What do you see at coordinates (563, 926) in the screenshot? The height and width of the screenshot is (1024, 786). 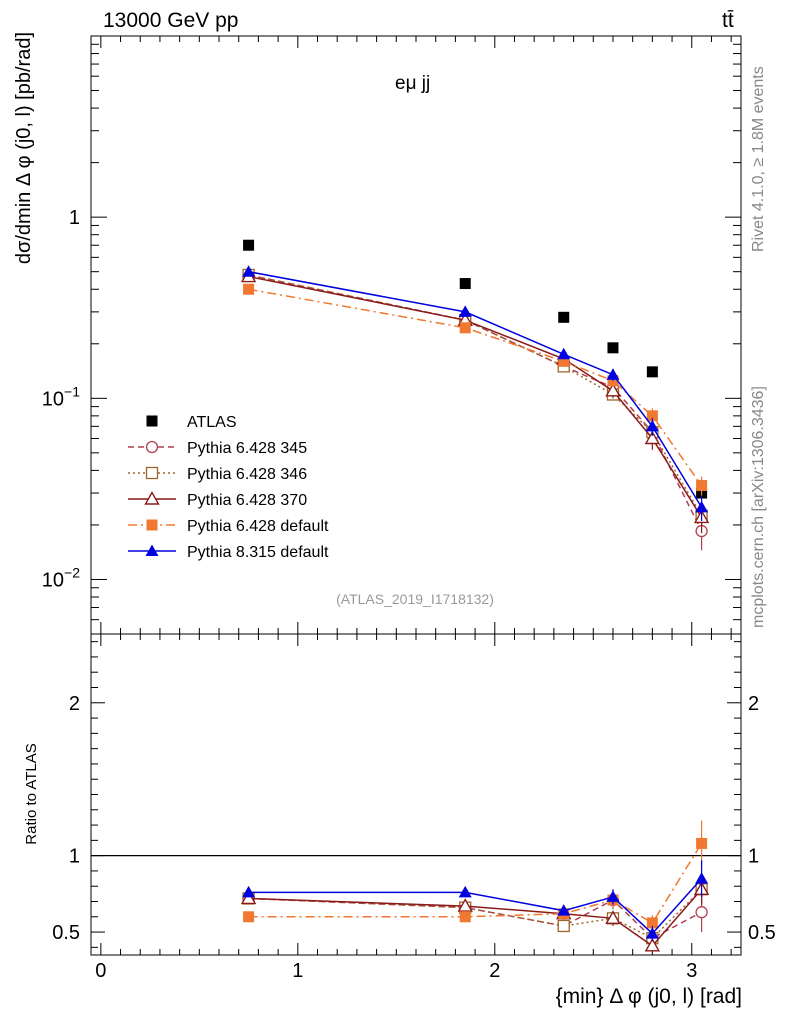 I see `ratio-point-p346` at bounding box center [563, 926].